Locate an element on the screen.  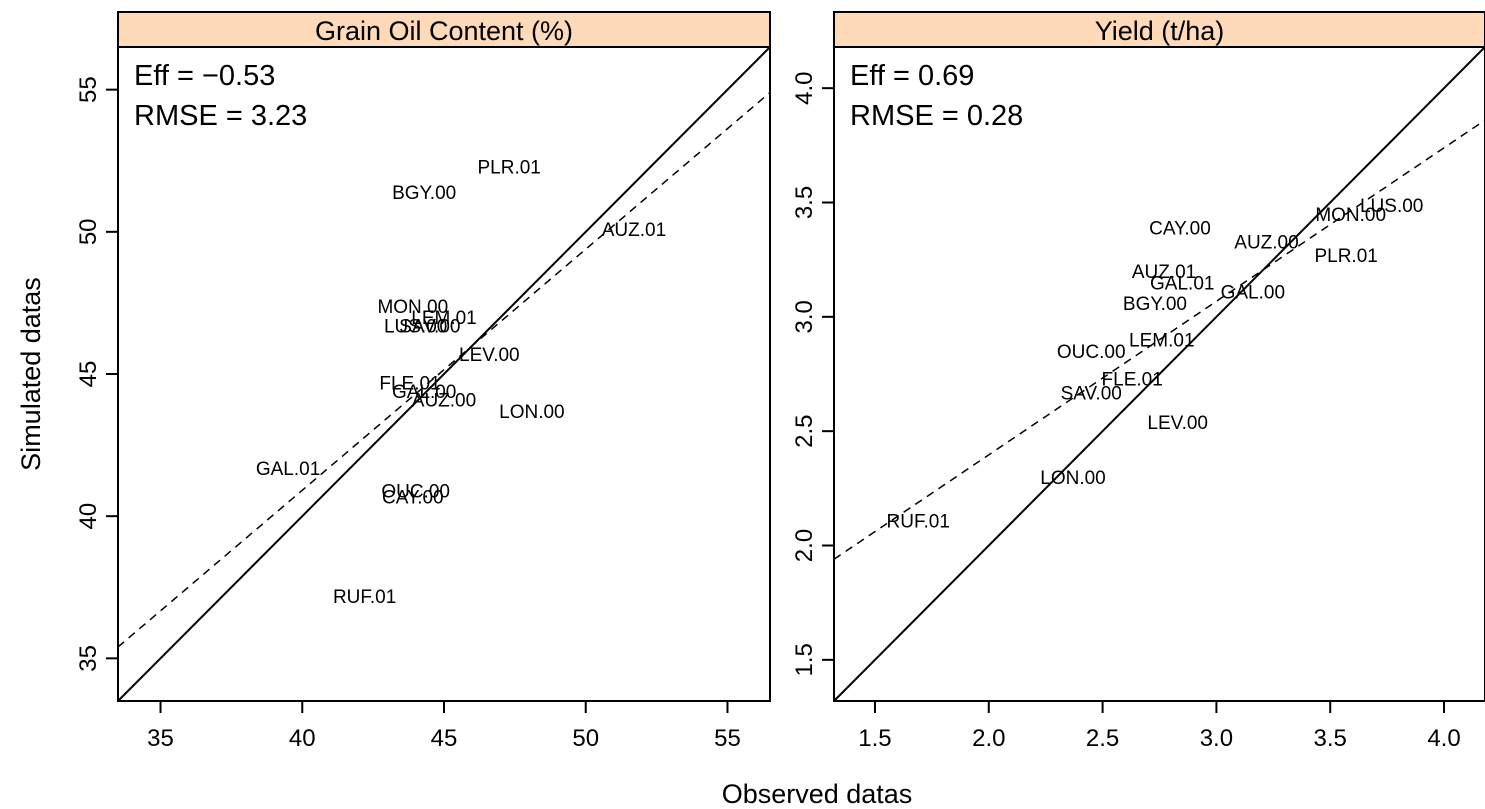
y-tick-label: 45 is located at coordinates (88, 374).